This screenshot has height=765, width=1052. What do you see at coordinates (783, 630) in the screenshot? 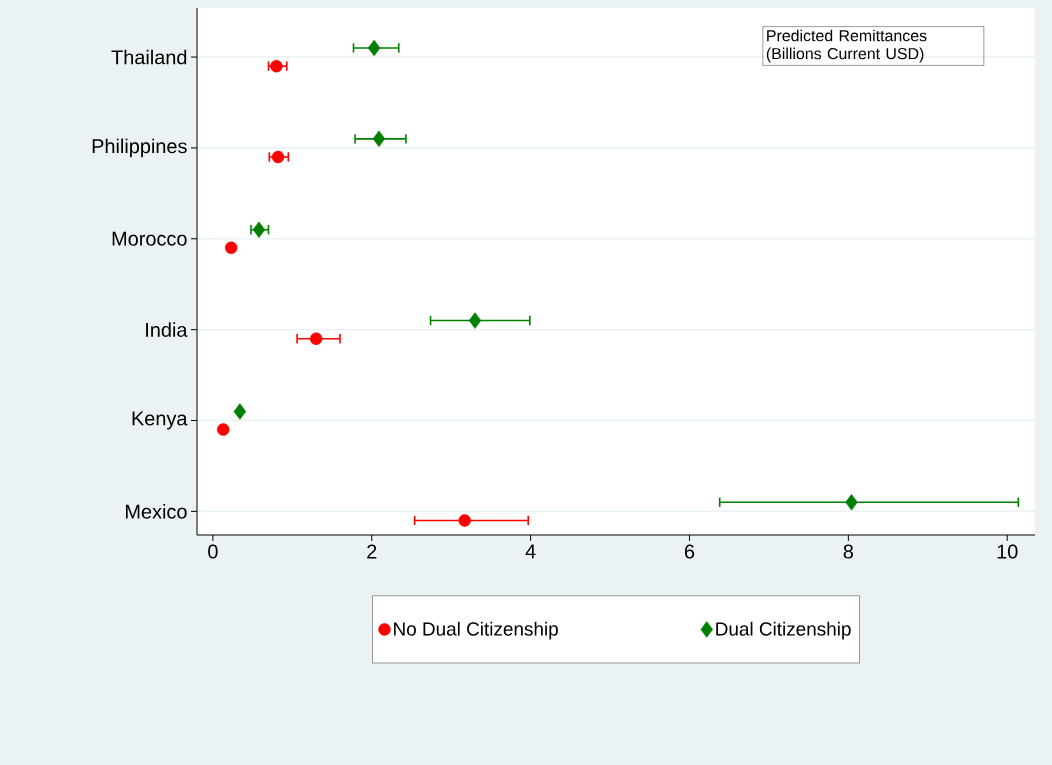
I see `legend-label: Dual Citizenship` at bounding box center [783, 630].